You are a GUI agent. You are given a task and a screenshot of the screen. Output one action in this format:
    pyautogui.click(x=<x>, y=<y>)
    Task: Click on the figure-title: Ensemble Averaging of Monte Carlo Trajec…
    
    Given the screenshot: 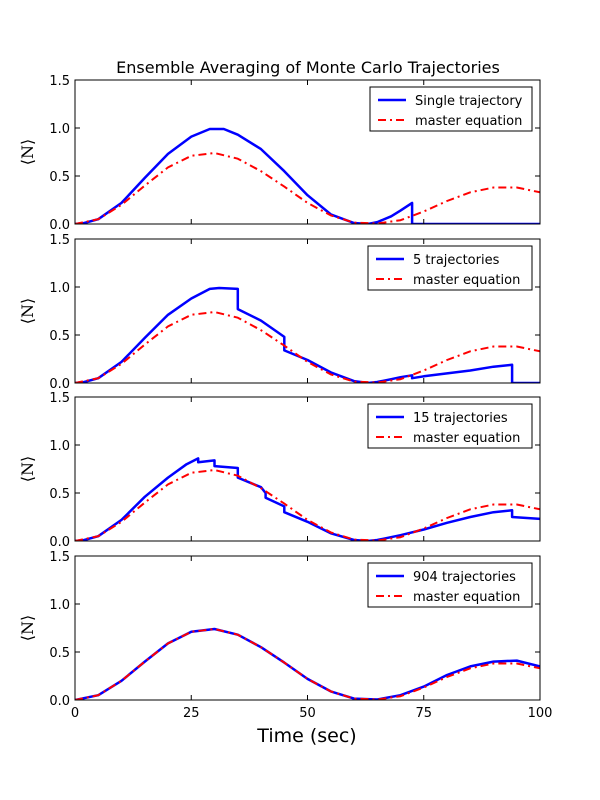 What is the action you would take?
    pyautogui.click(x=308, y=67)
    